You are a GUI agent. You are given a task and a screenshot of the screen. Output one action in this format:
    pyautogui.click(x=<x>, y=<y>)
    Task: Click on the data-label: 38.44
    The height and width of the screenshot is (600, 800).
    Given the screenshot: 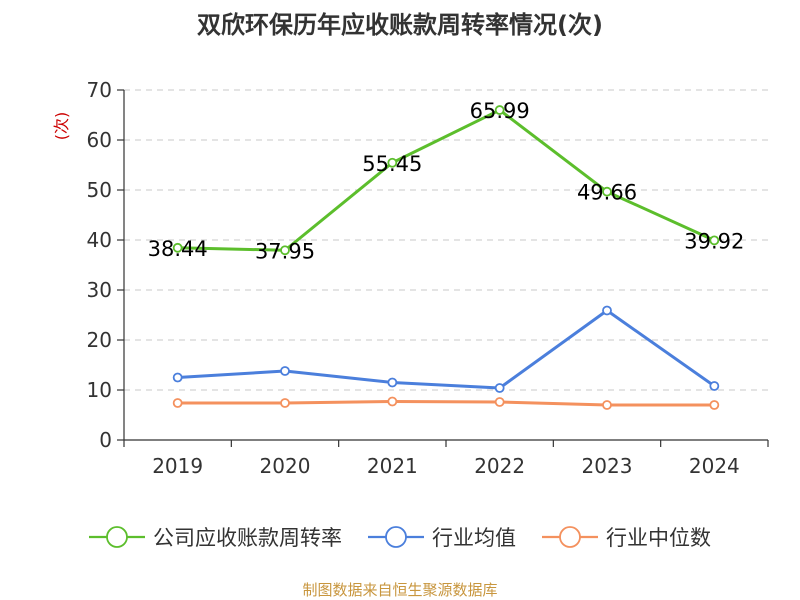 What is the action you would take?
    pyautogui.click(x=178, y=249)
    